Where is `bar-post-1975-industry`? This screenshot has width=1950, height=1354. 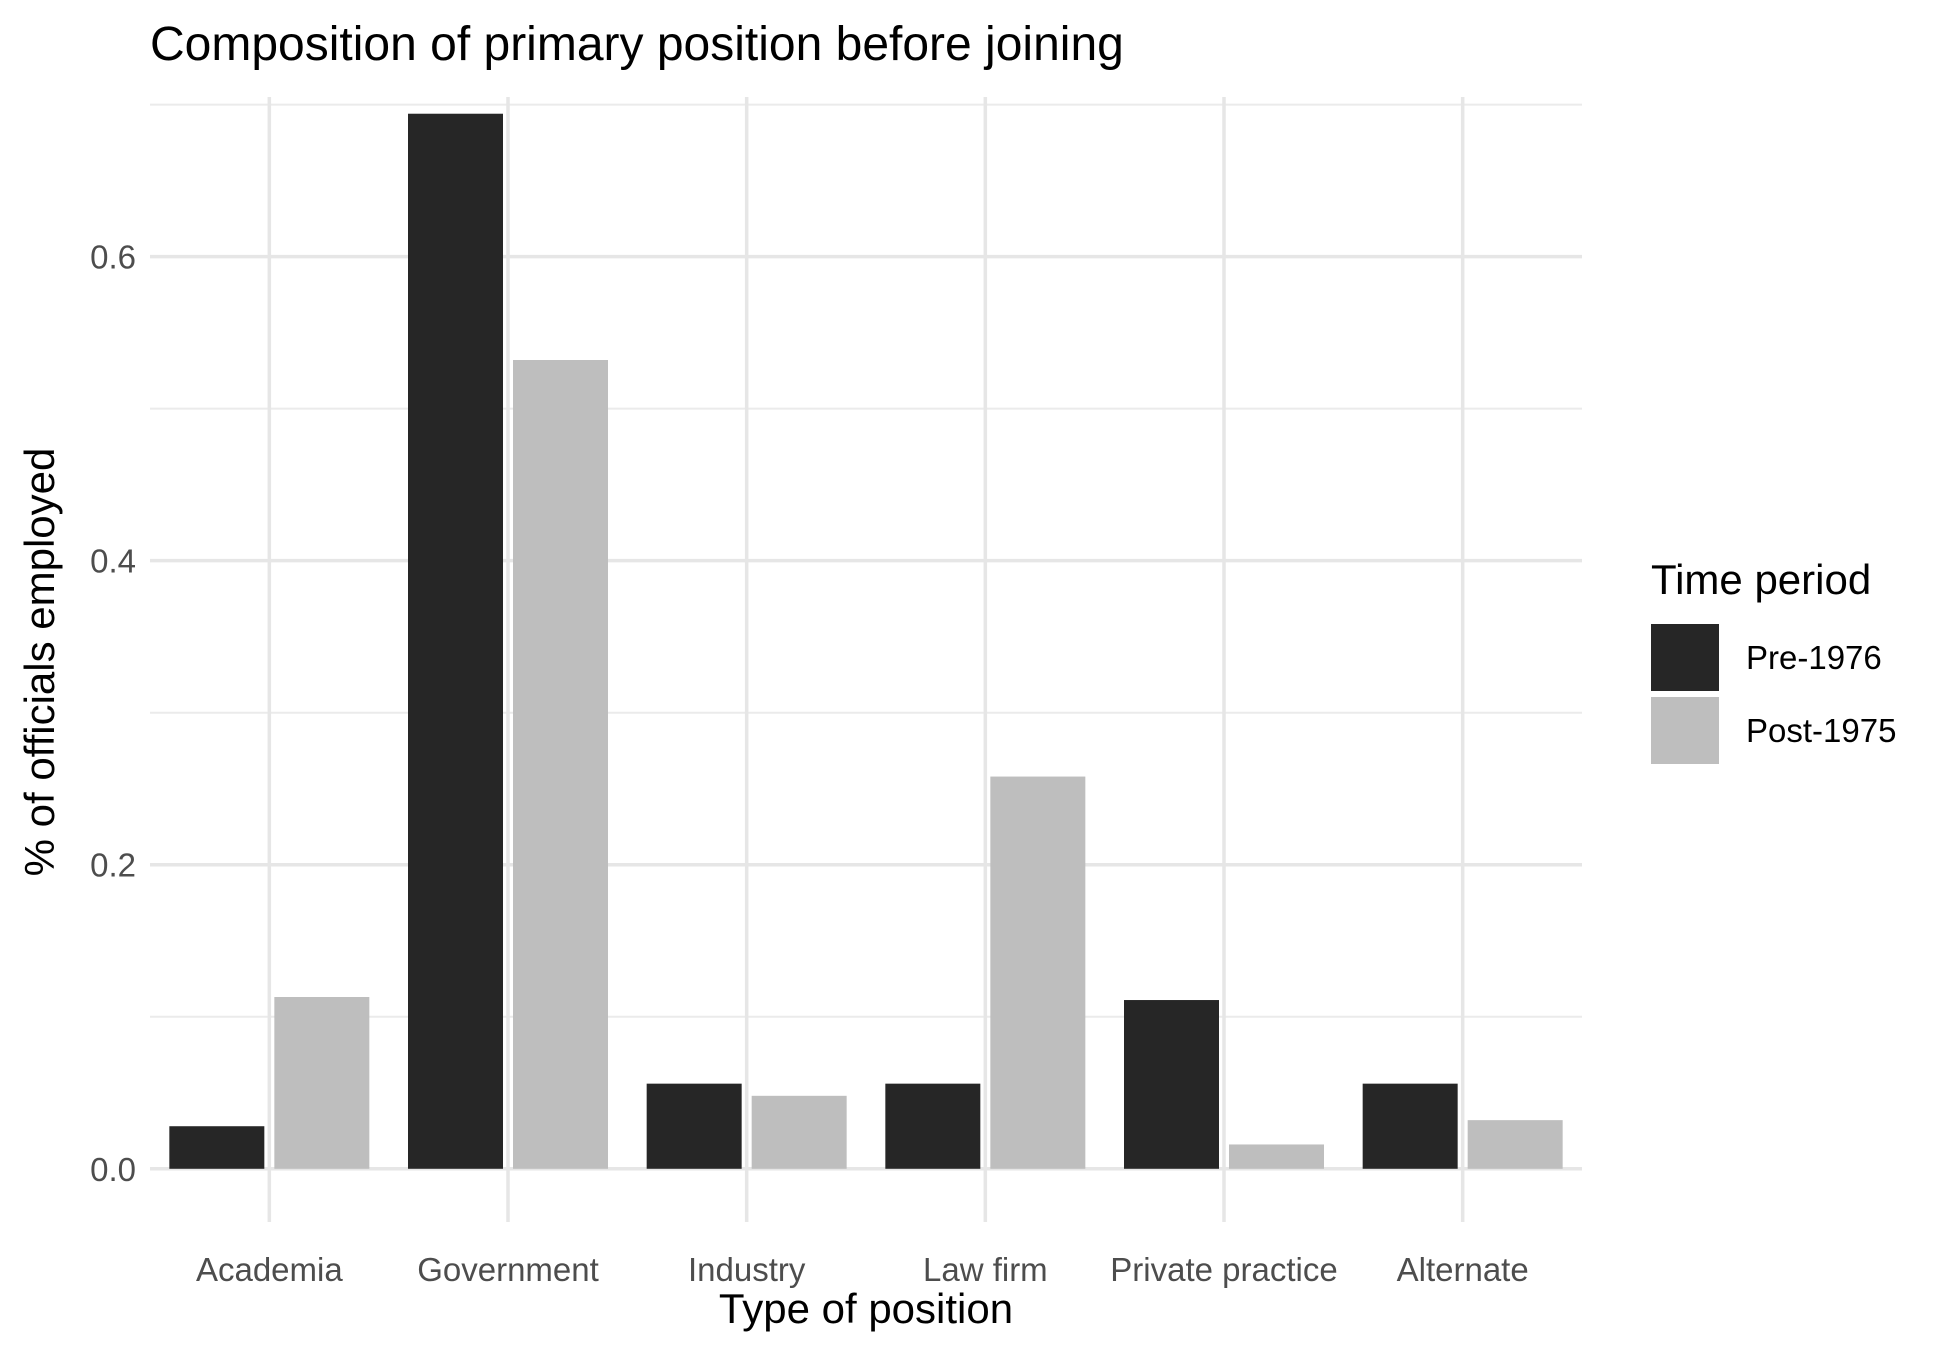
bar-post-1975-industry is located at coordinates (799, 1132).